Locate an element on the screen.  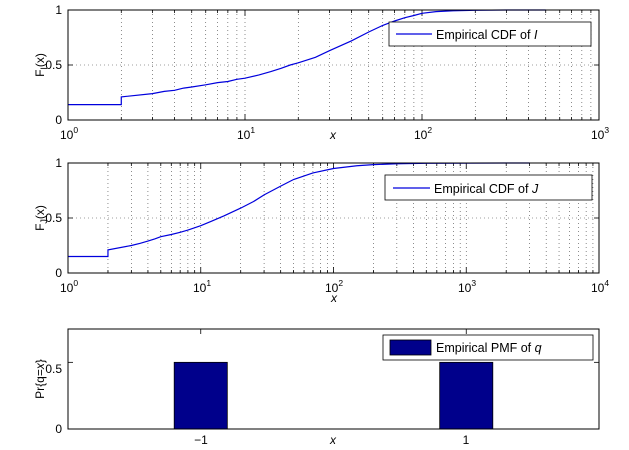
pmf-q-legend-swatch is located at coordinates (410, 347).